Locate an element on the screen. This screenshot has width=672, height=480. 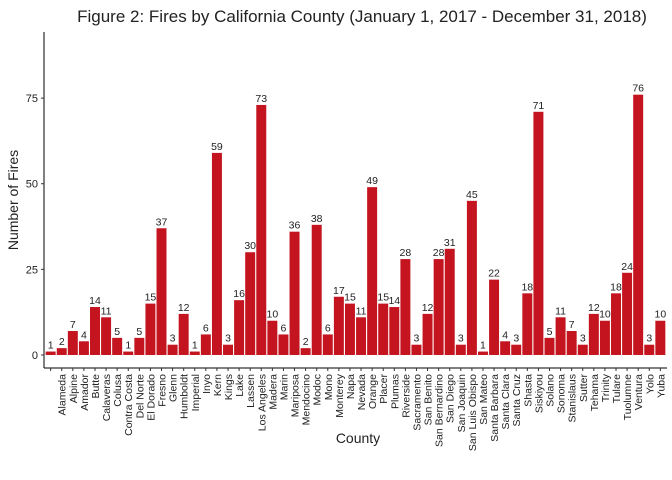
x-tick-label: San Joaquin is located at coordinates (462, 403).